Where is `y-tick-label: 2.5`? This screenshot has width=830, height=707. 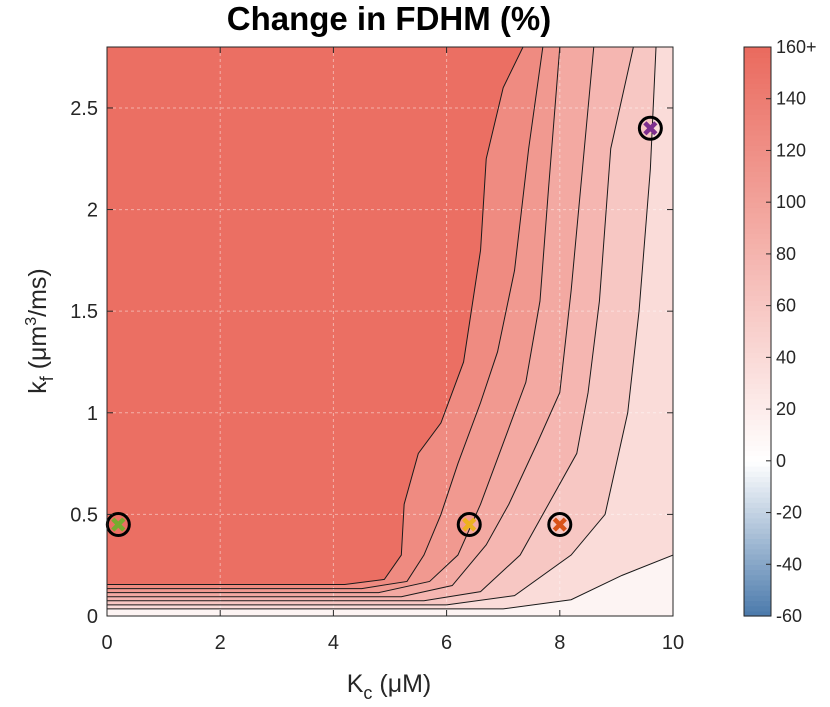 y-tick-label: 2.5 is located at coordinates (84, 109).